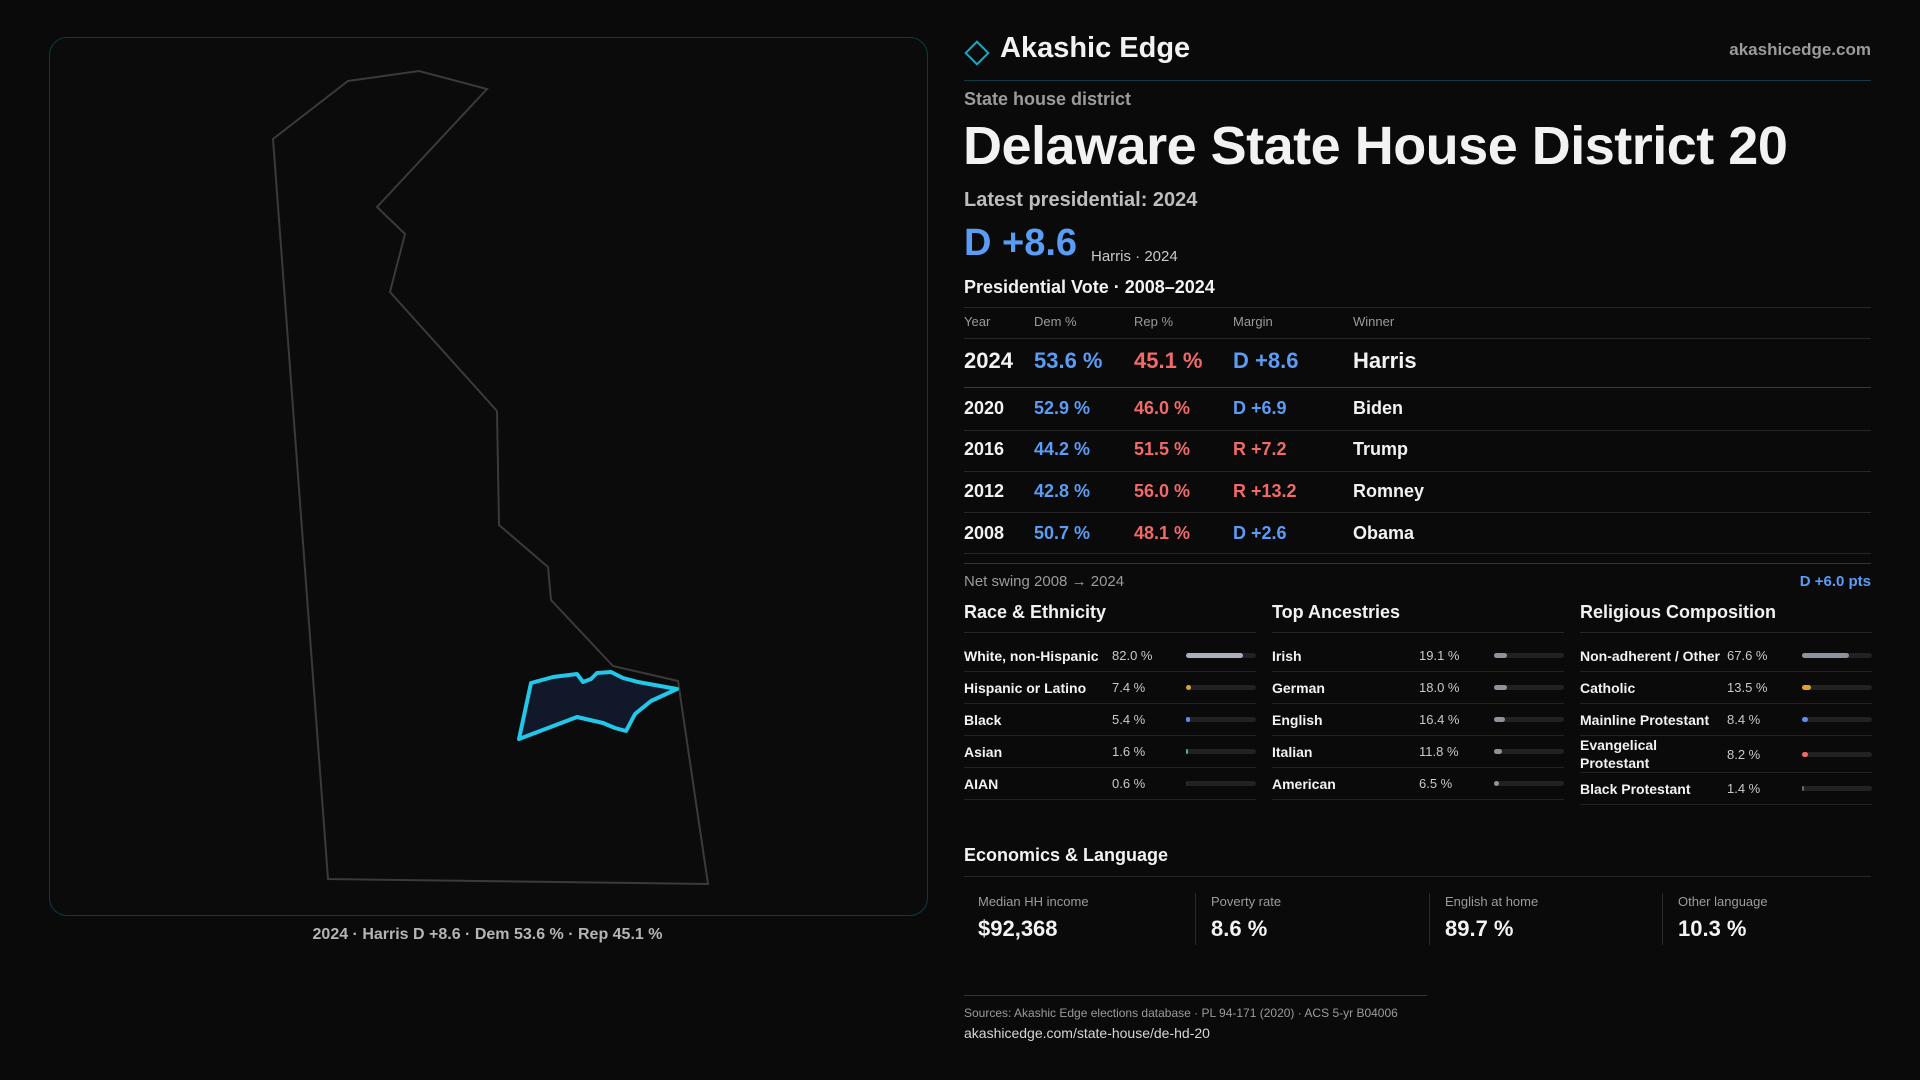 Image resolution: width=1920 pixels, height=1080 pixels. I want to click on row-value: 8.2 %, so click(1744, 754).